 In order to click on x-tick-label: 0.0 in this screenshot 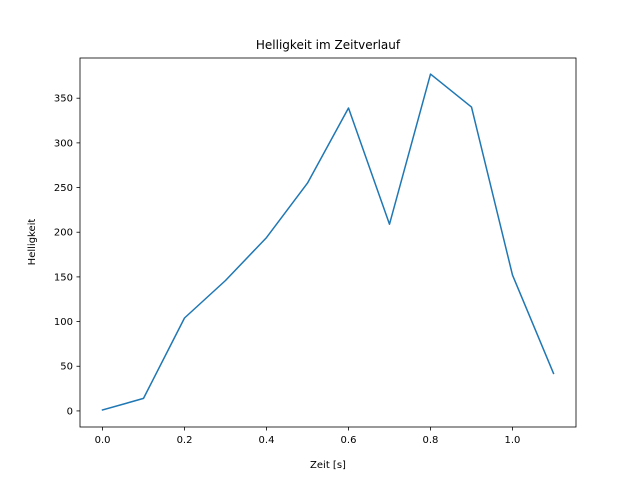, I will do `click(103, 440)`.